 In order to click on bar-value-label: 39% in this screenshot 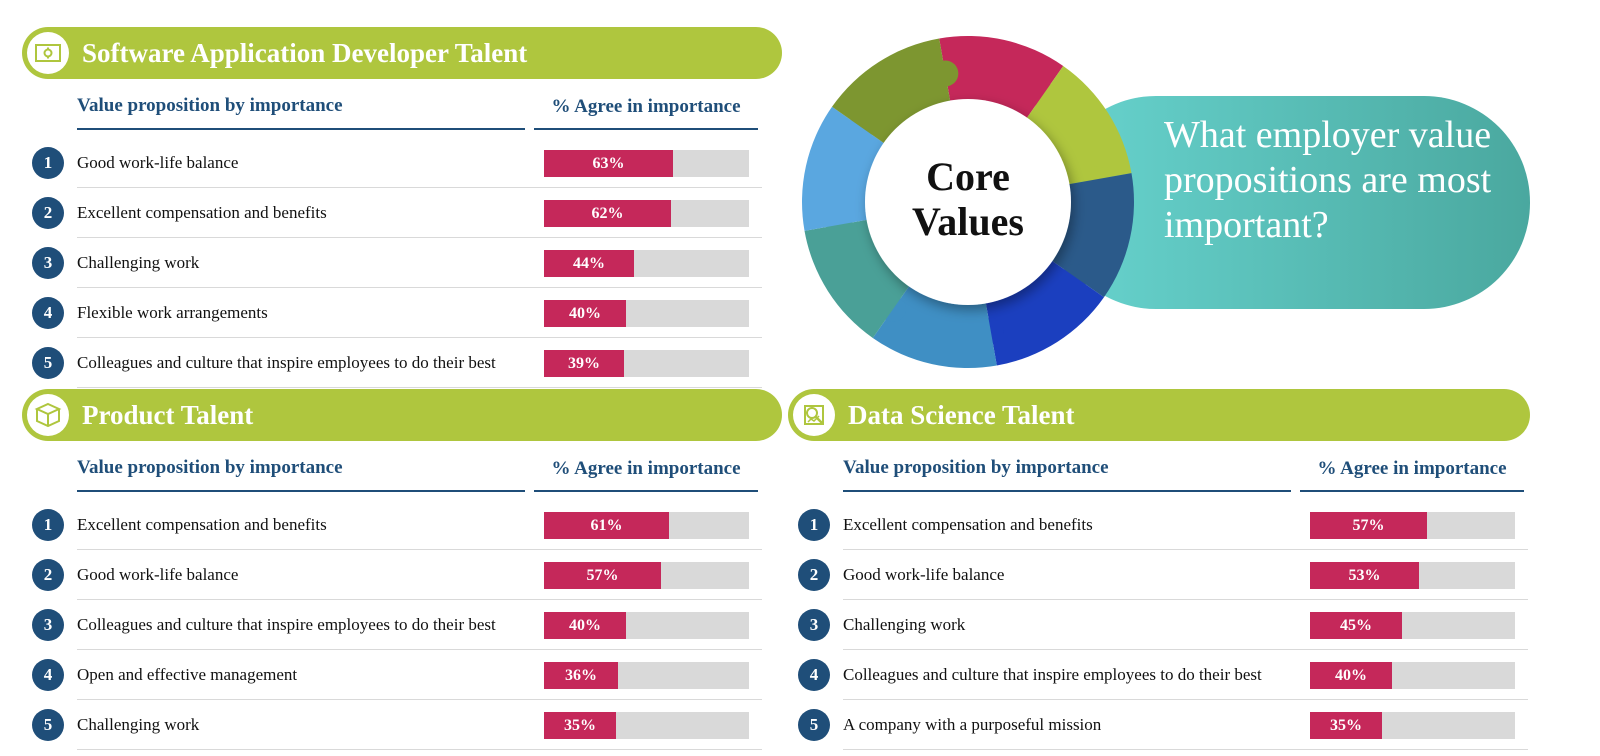, I will do `click(584, 363)`.